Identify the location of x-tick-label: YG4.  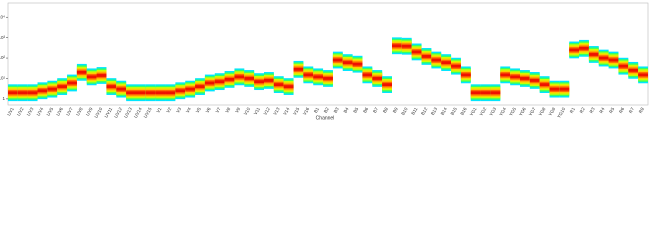
(502, 111).